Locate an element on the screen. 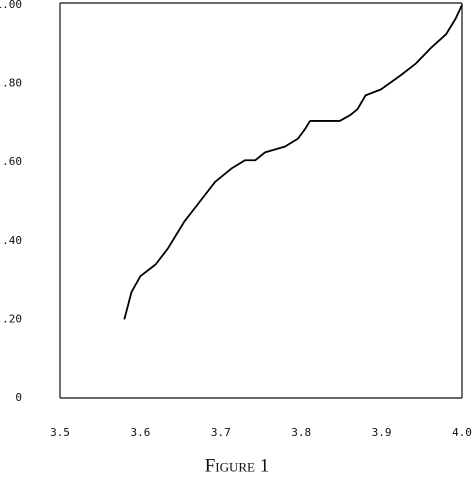  x-tick-label: 3.5 is located at coordinates (60, 432).